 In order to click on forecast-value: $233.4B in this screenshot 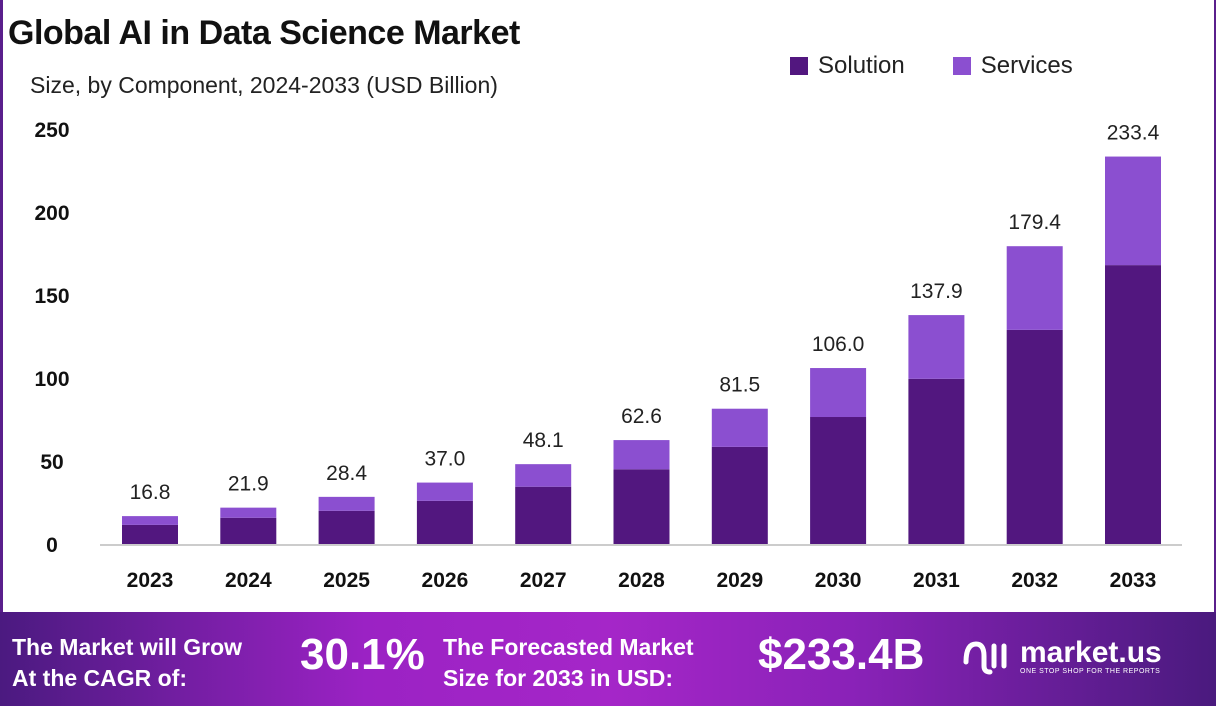, I will do `click(841, 654)`.